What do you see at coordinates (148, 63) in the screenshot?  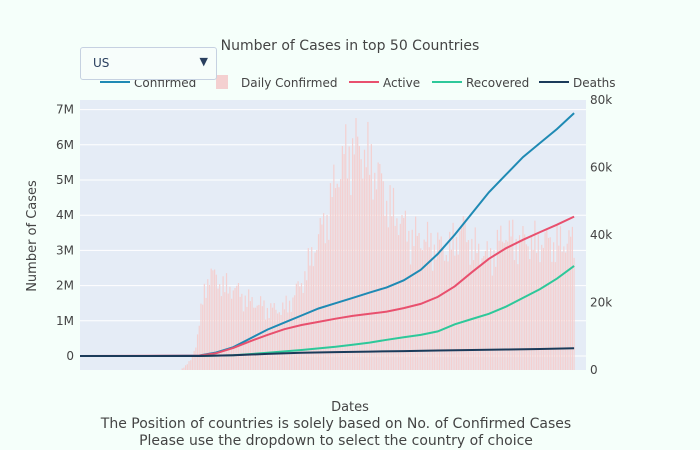 I see `country-dropdown: US ▼` at bounding box center [148, 63].